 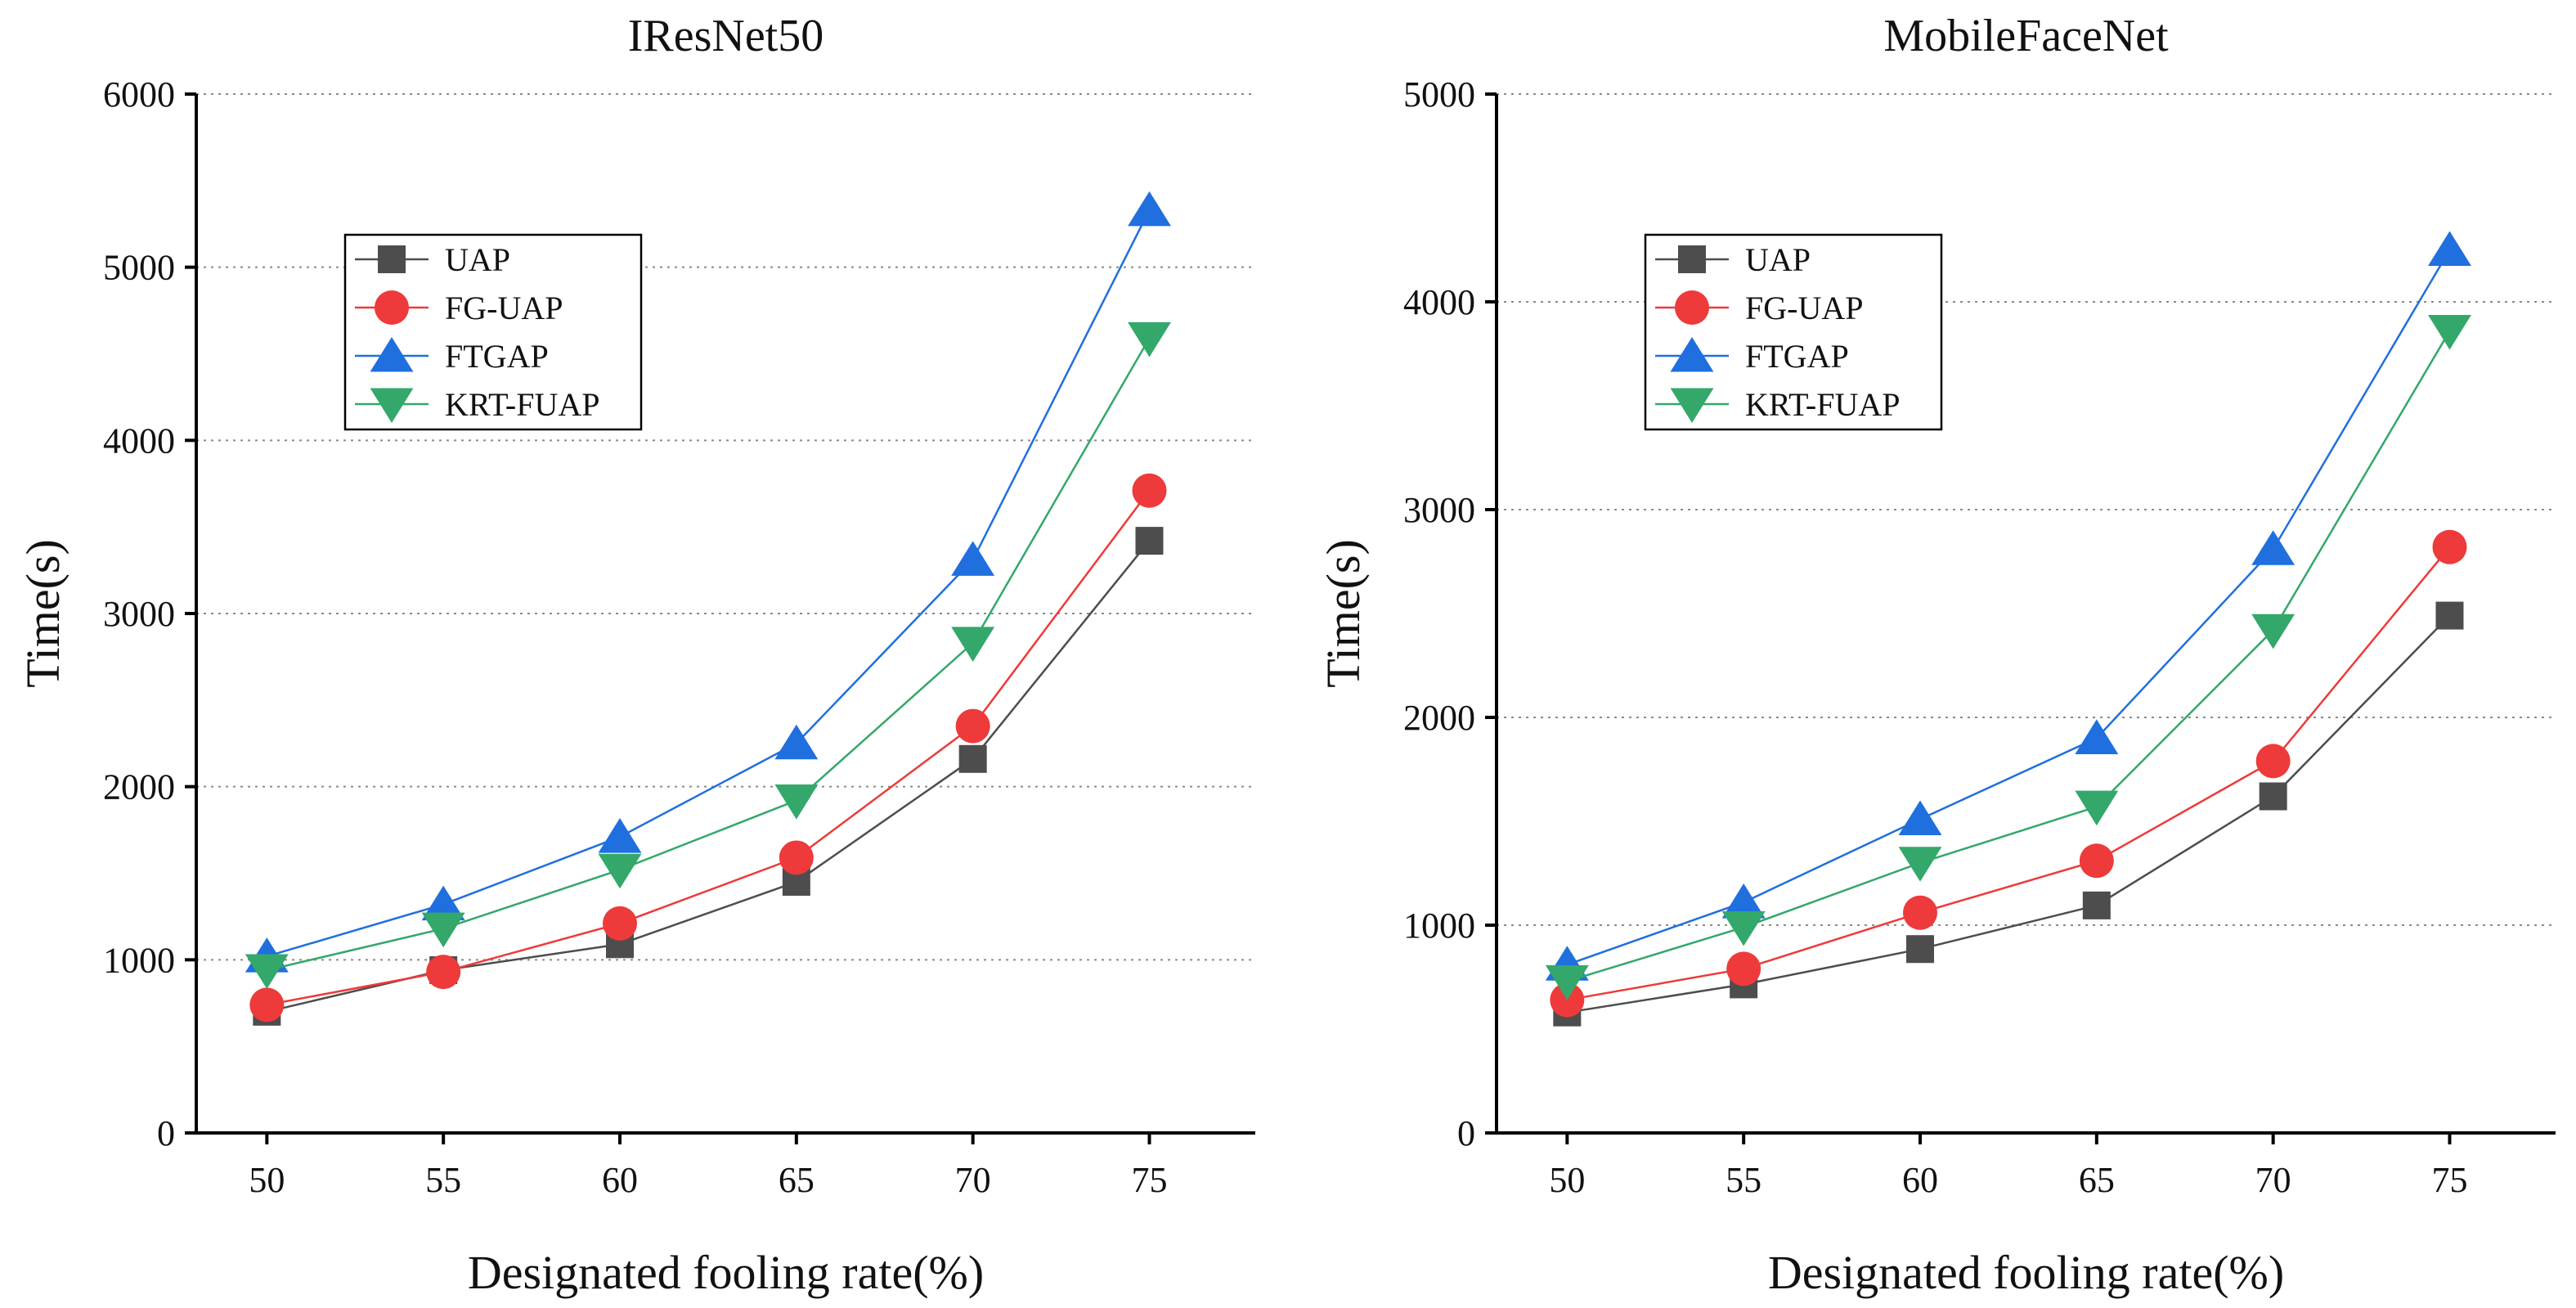 I want to click on x-tick-label: 55, so click(x=1743, y=1180).